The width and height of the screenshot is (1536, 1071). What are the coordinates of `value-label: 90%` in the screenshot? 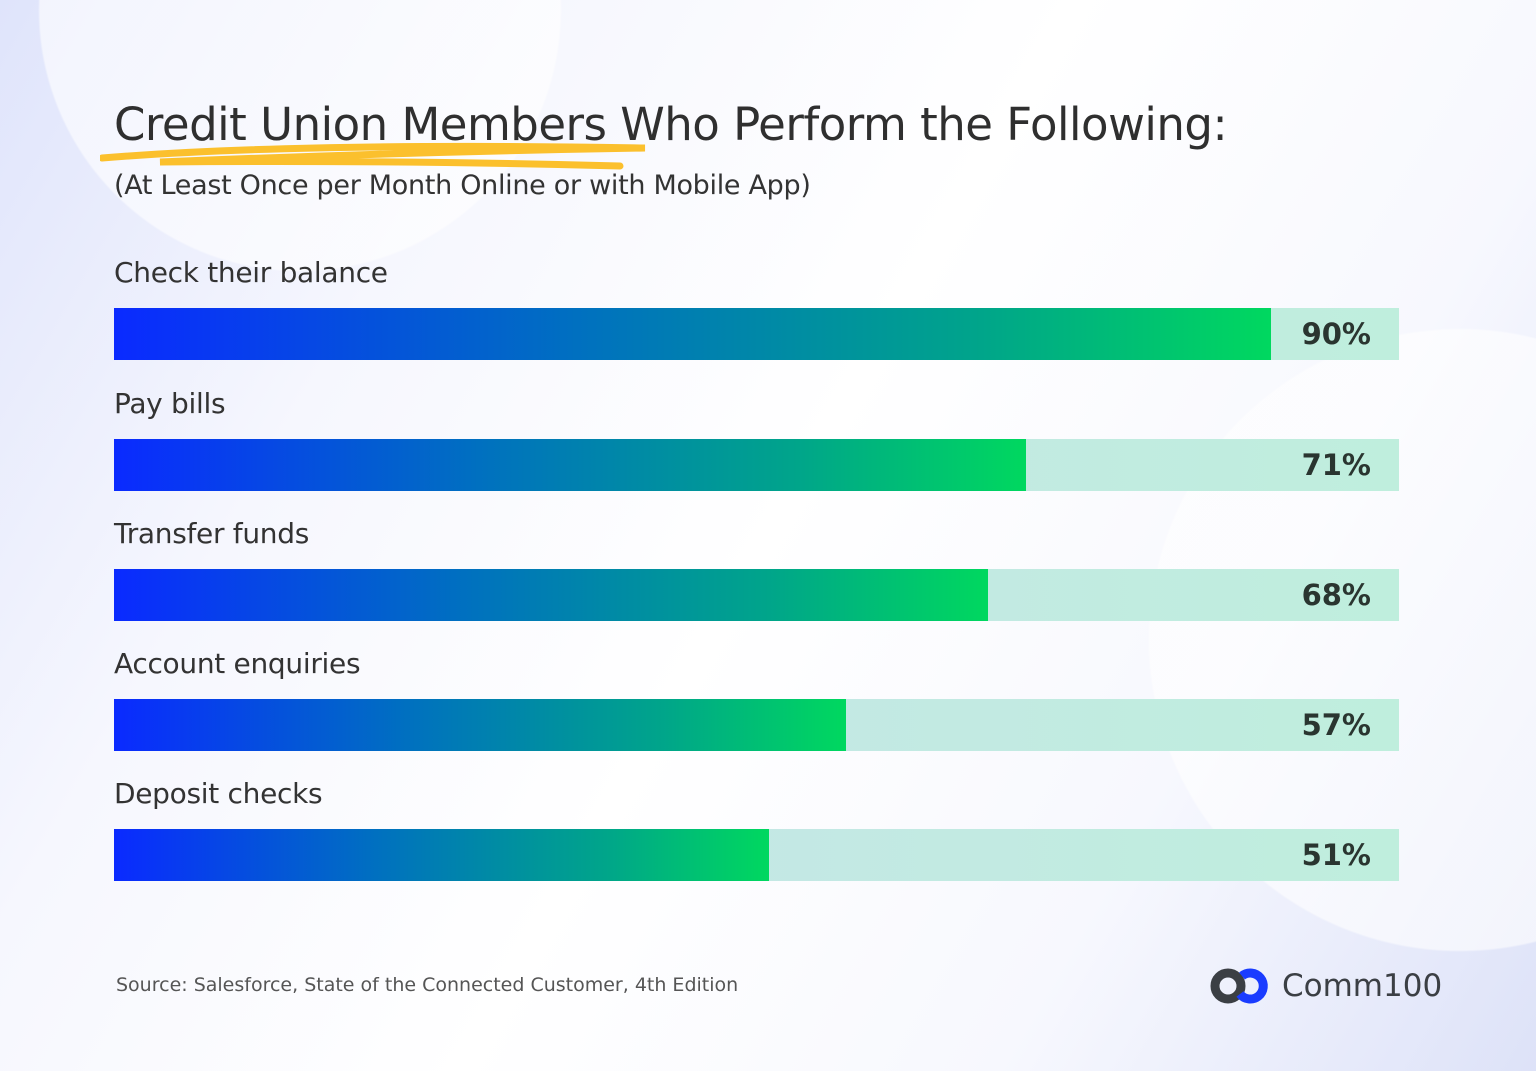 It's located at (1336, 334).